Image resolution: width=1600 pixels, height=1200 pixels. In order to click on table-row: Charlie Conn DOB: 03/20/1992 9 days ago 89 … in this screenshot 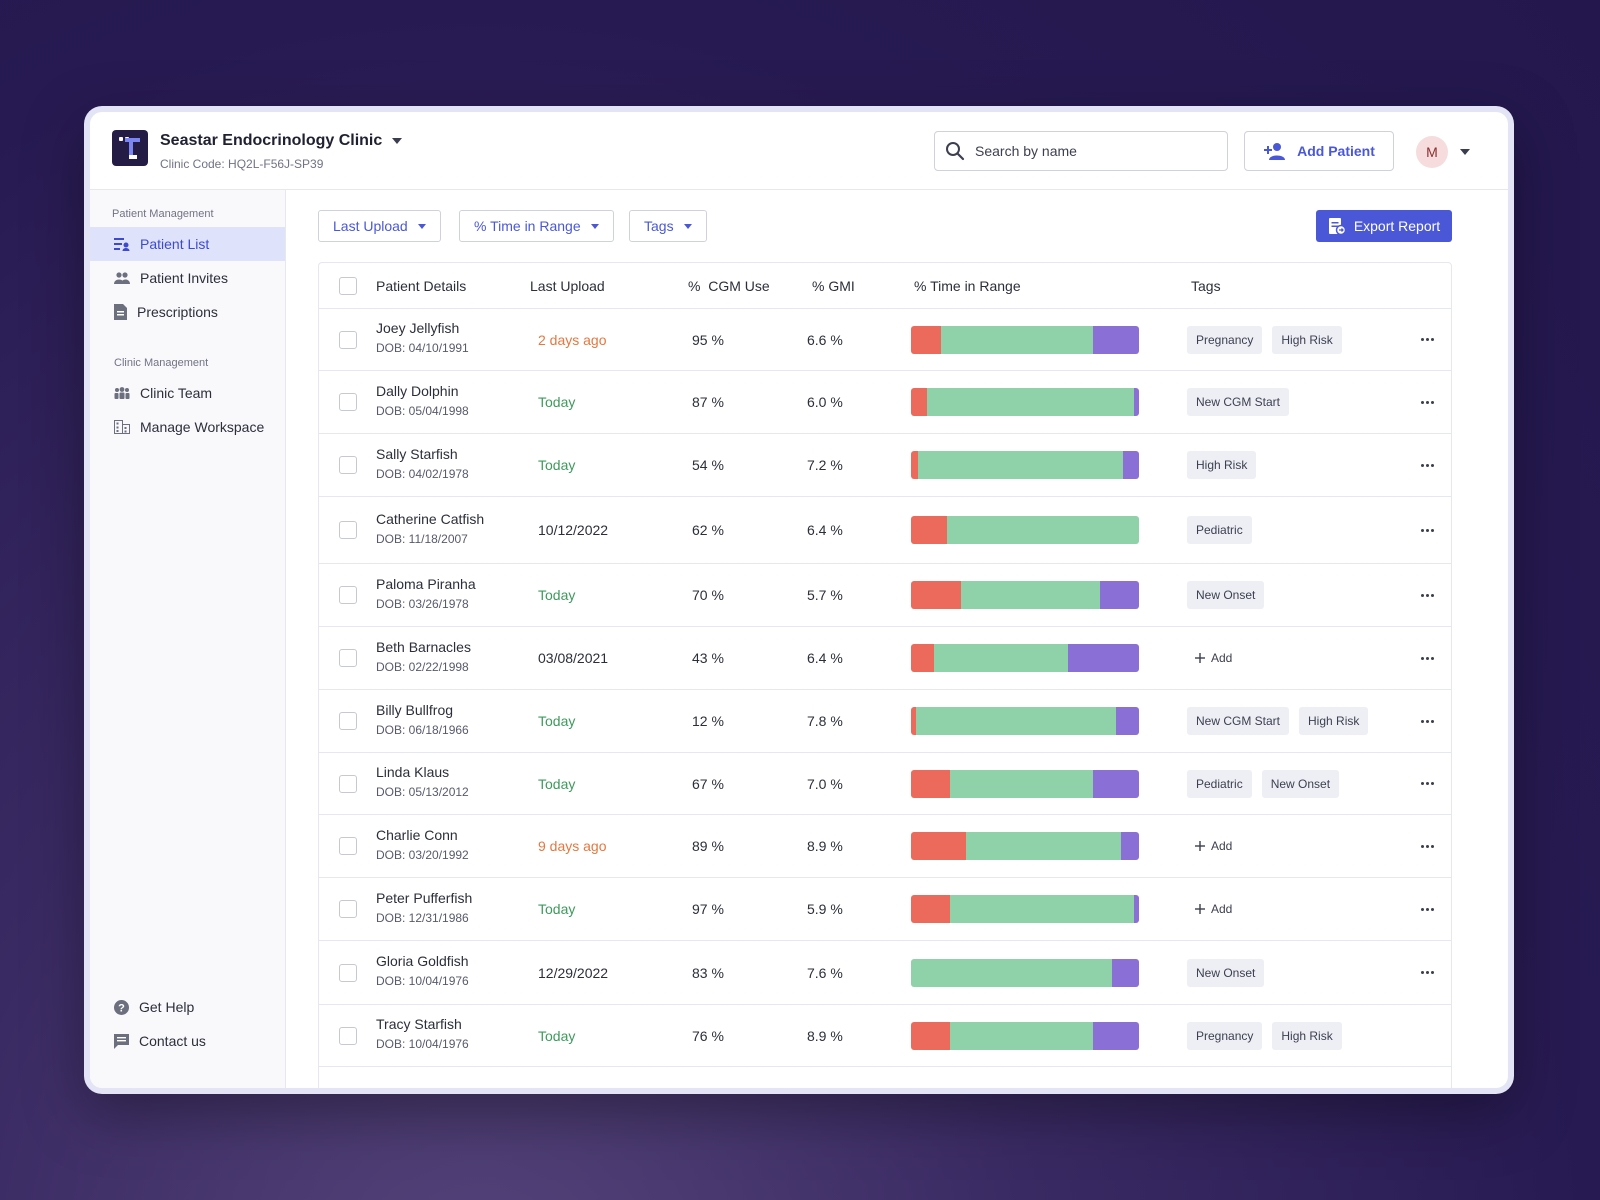, I will do `click(885, 846)`.